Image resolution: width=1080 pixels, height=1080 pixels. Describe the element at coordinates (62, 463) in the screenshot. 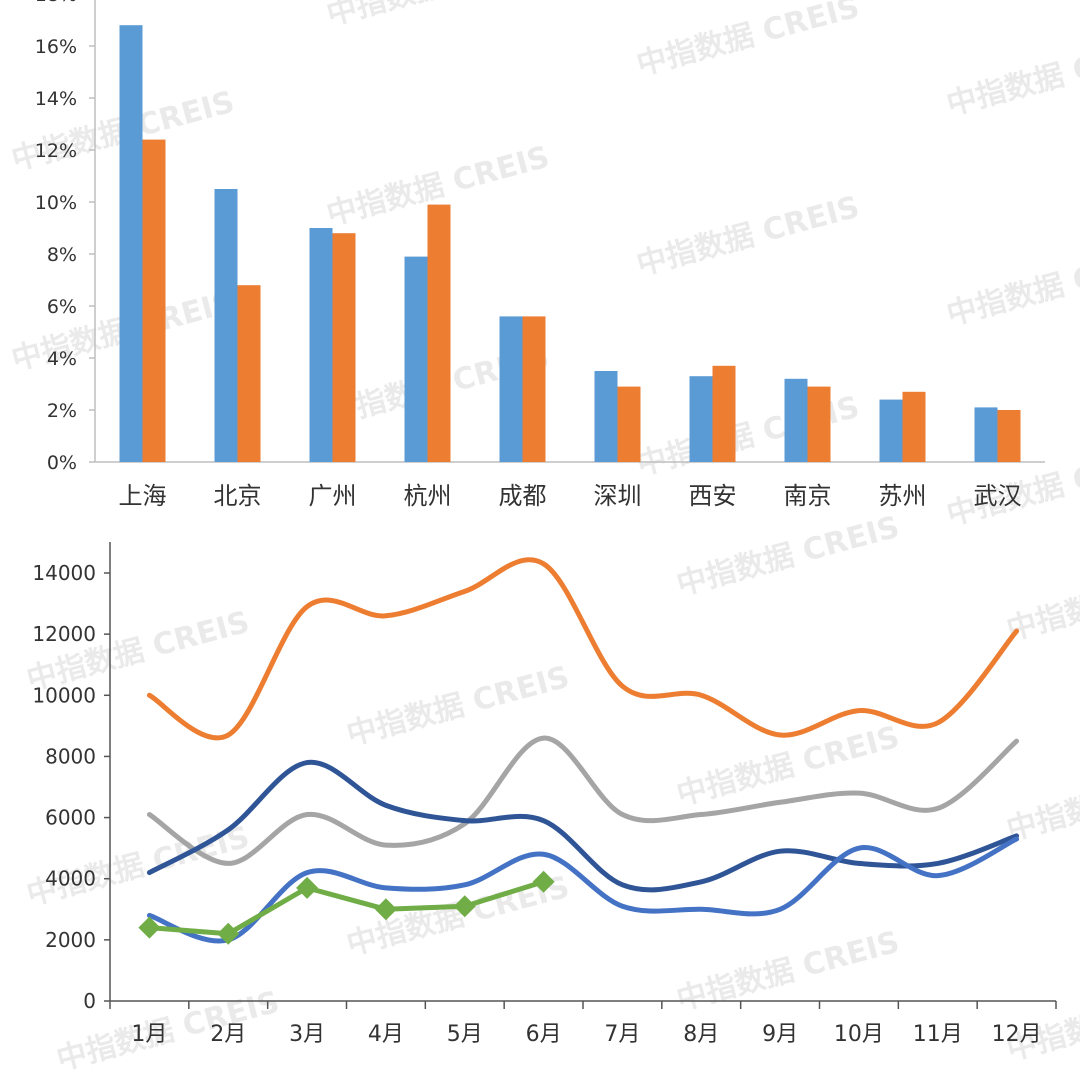

I see `y-tick-label: 0%` at that location.